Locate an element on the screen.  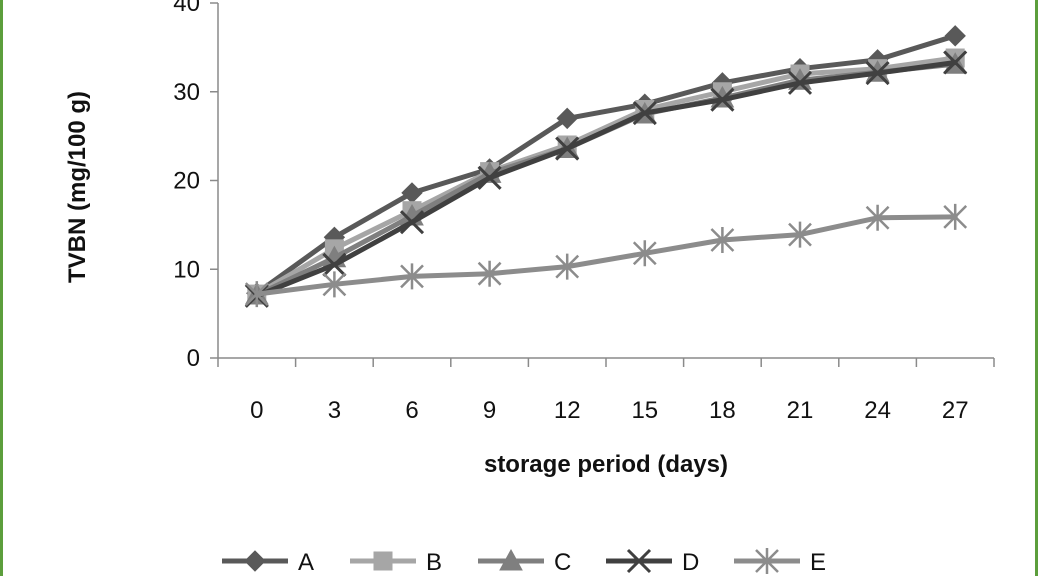
legend-item-A: A is located at coordinates (268, 562).